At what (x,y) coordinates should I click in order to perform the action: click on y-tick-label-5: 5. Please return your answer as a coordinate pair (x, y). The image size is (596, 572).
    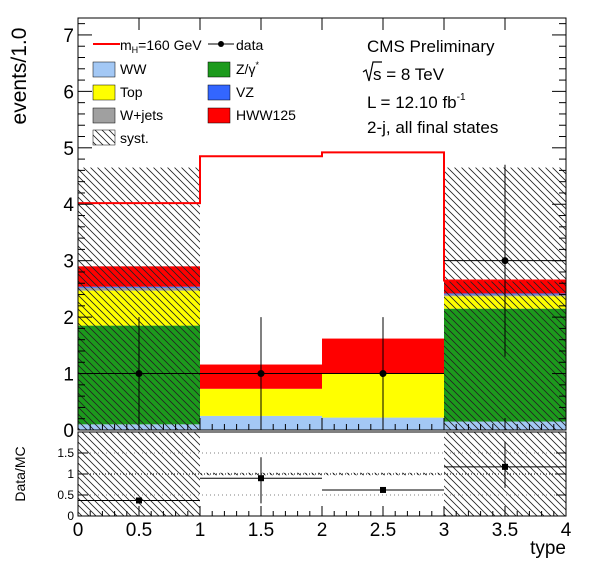
    Looking at the image, I should click on (68, 149).